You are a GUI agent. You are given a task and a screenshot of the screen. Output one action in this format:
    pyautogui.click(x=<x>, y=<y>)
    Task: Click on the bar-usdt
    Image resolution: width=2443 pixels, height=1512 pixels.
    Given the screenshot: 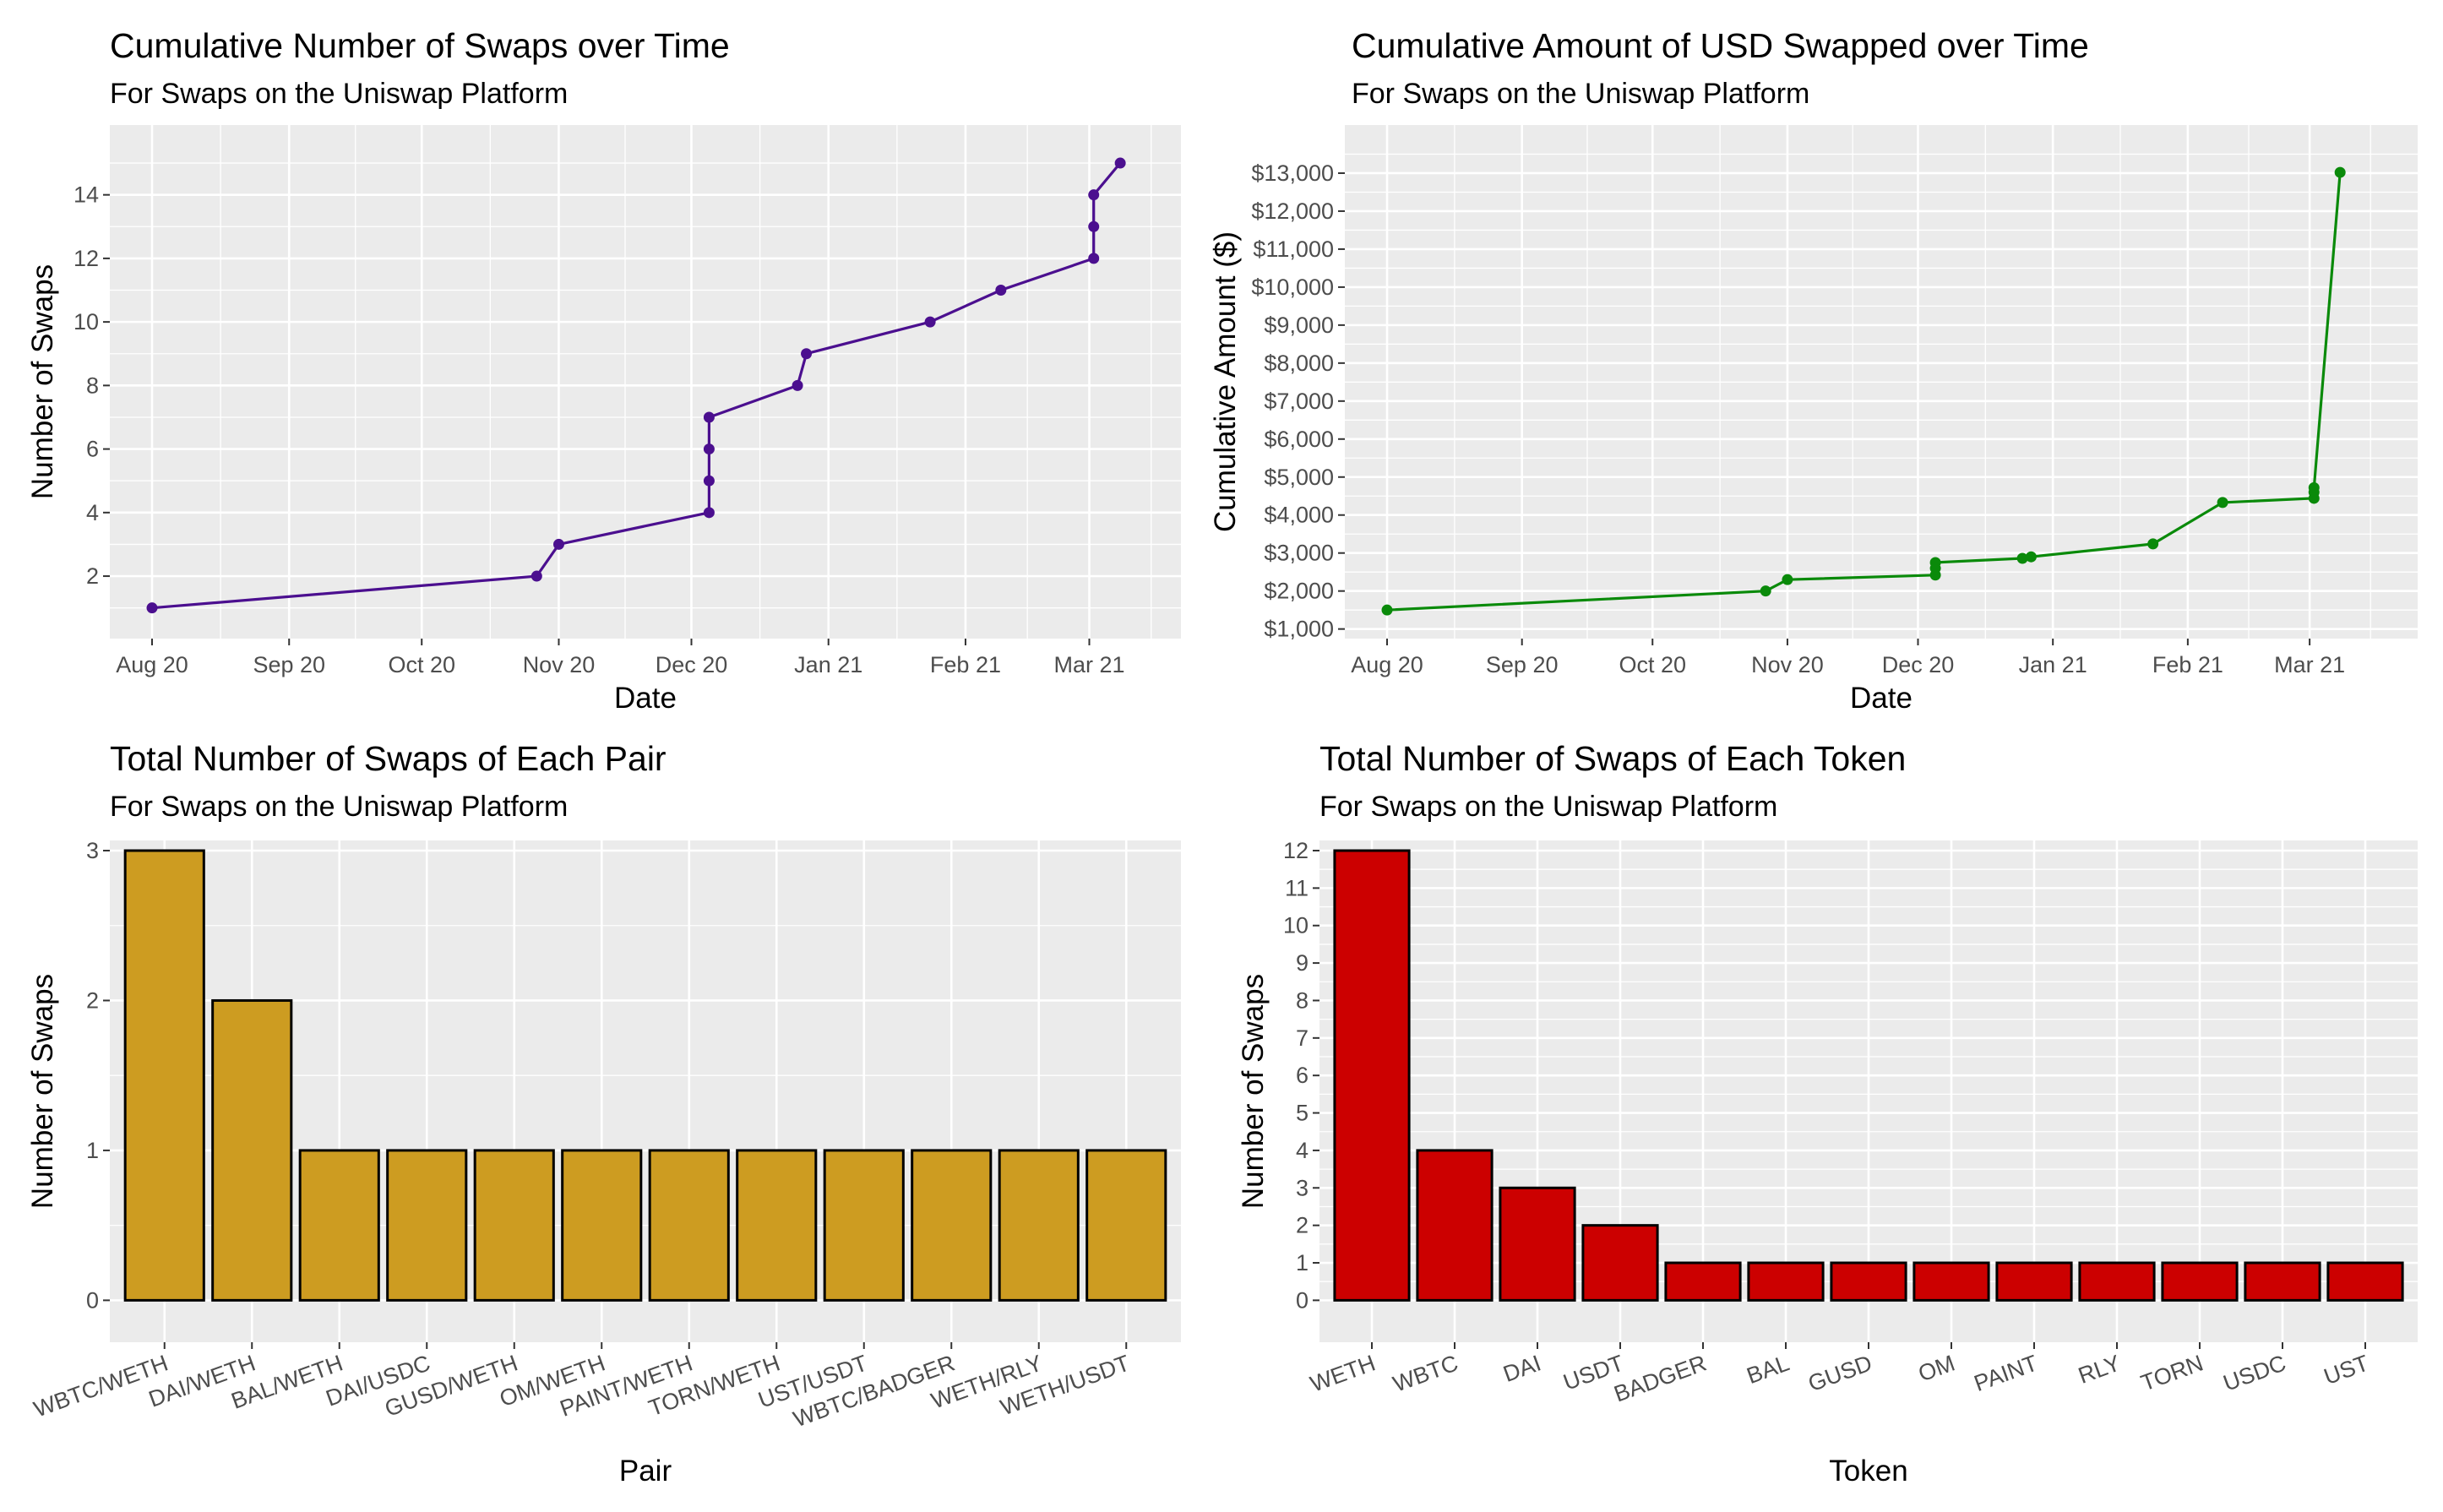 What is the action you would take?
    pyautogui.click(x=1620, y=1263)
    